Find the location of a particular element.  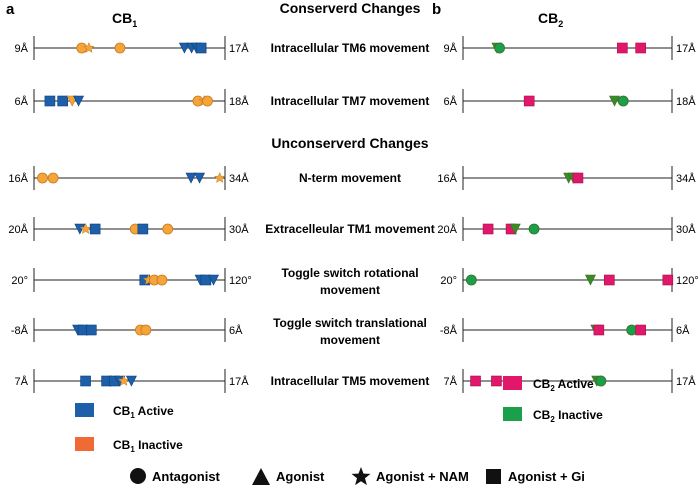

legend-agonist-nam-label: Agonist + NAM is located at coordinates (422, 476).